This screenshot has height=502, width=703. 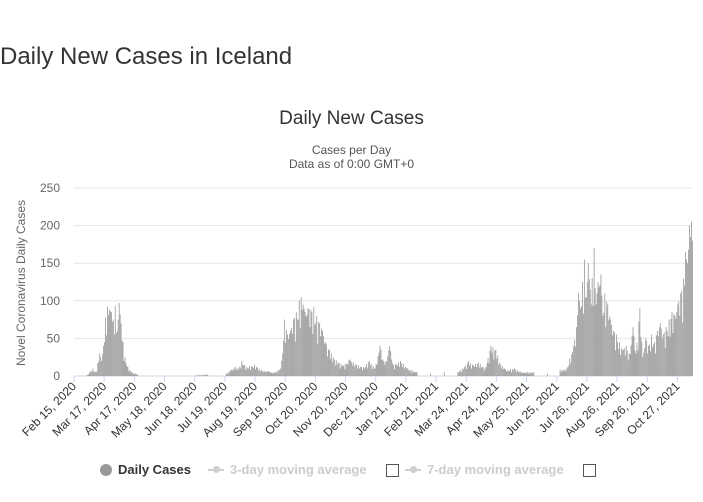 I want to click on y-tick-label: 150, so click(x=50, y=263).